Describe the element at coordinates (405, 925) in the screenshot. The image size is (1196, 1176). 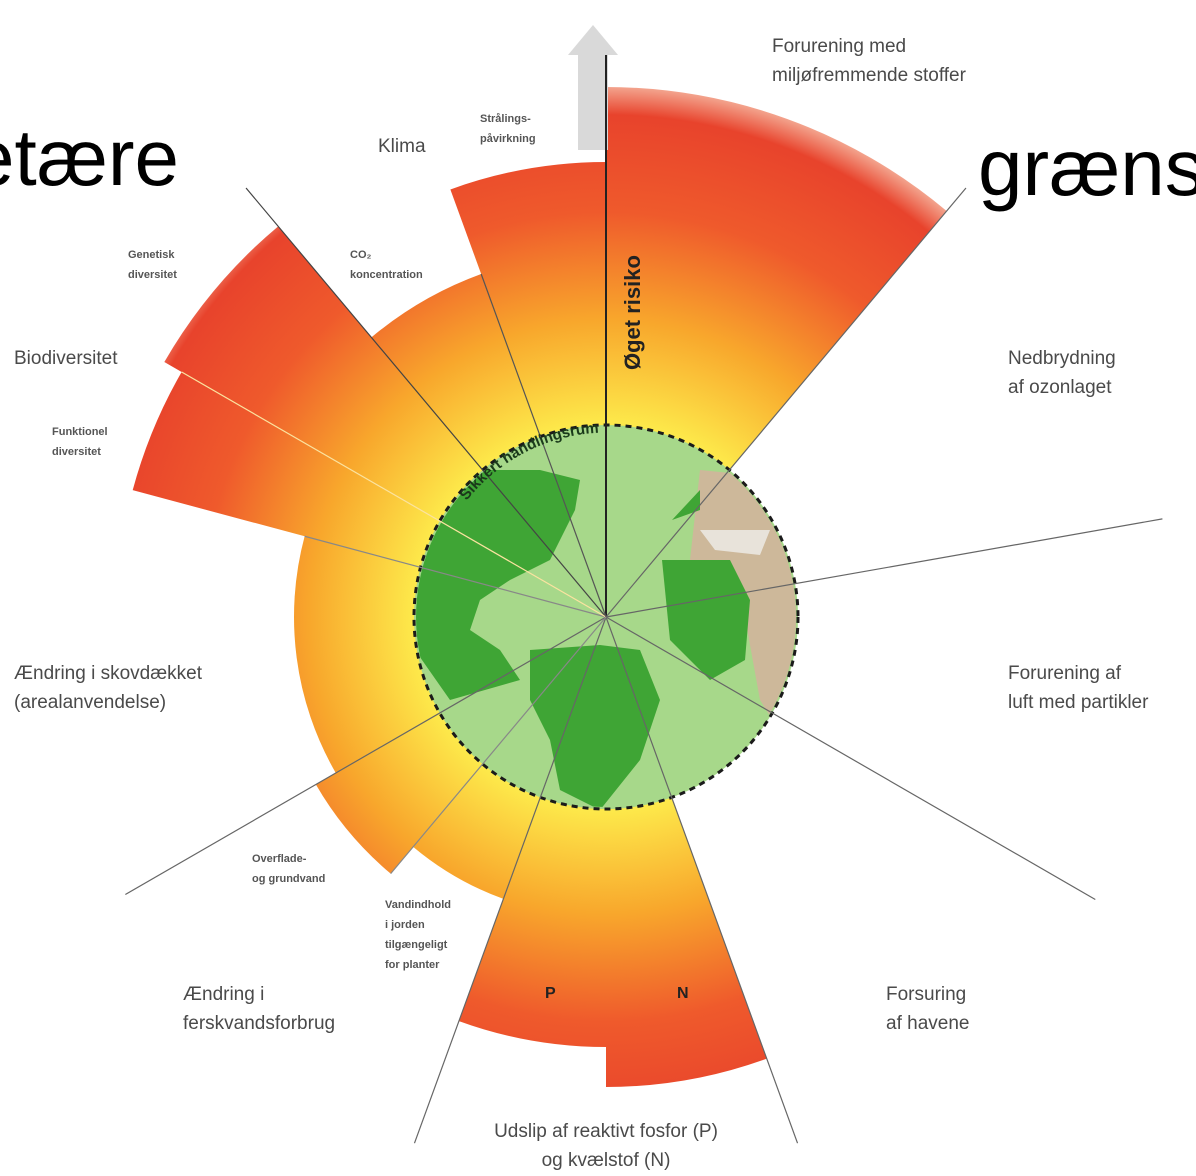
I see `sub-label: i jorden` at that location.